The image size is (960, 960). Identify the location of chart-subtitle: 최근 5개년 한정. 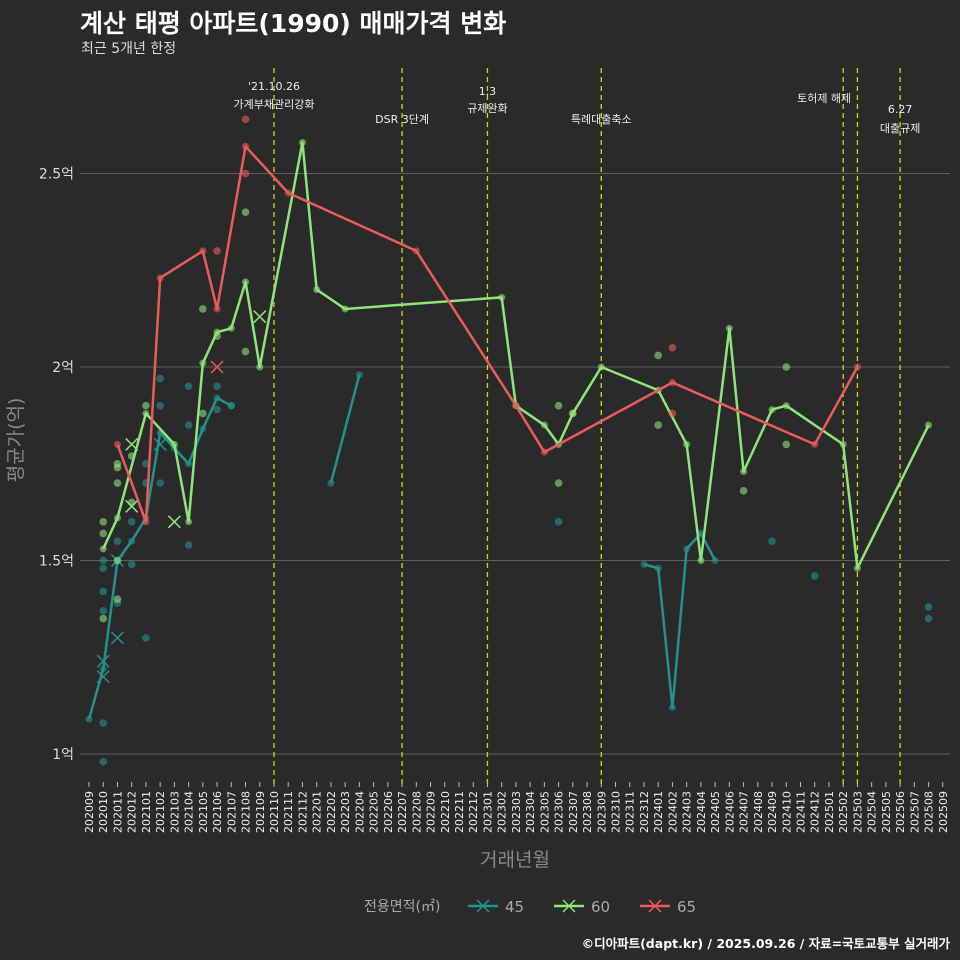
(129, 49).